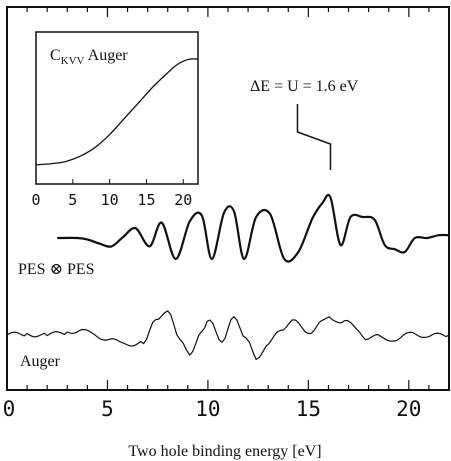 The height and width of the screenshot is (461, 451). What do you see at coordinates (56, 269) in the screenshot?
I see `series-label-pes: PES ⊗ PES` at bounding box center [56, 269].